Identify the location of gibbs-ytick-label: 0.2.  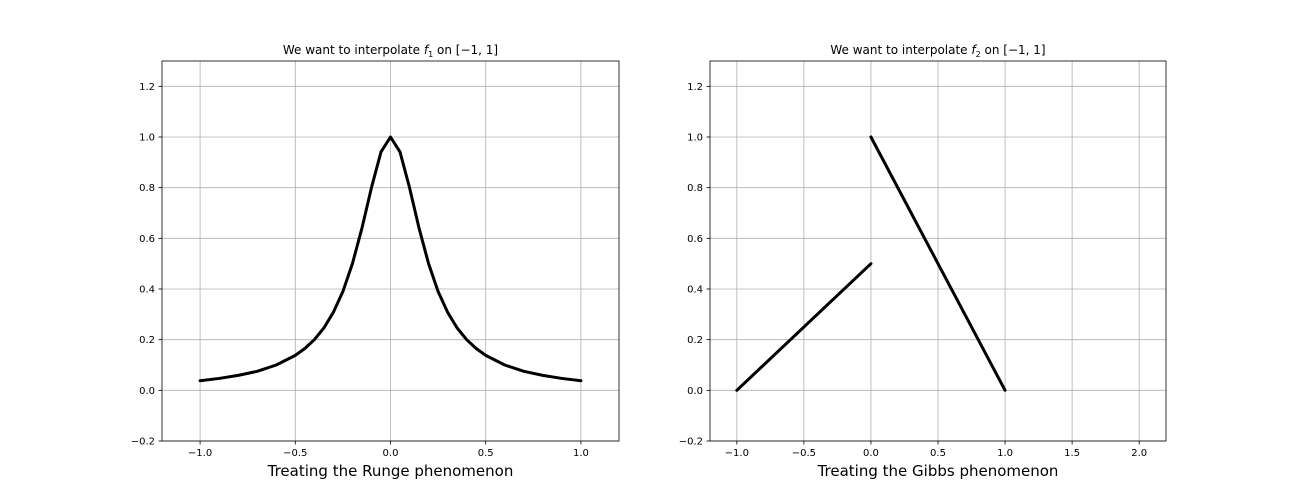
(695, 340).